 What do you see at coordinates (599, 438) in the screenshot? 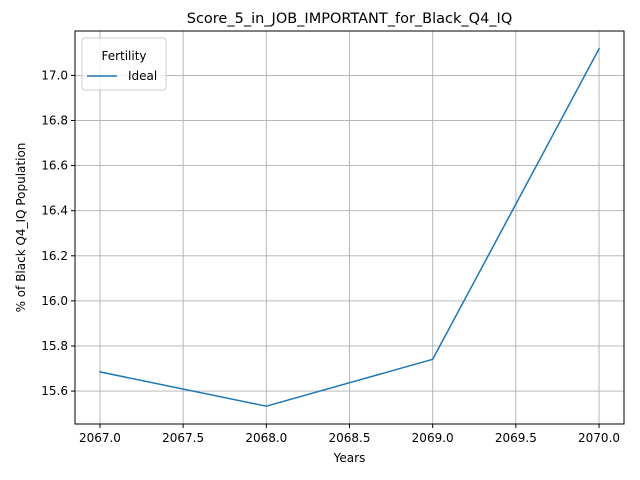
I see `x-tick-label: 2070.0` at bounding box center [599, 438].